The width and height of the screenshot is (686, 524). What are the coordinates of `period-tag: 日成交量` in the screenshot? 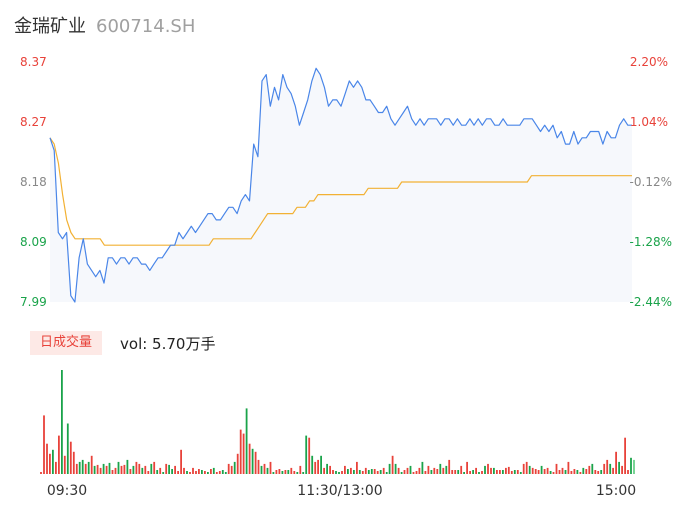 It's located at (66, 343).